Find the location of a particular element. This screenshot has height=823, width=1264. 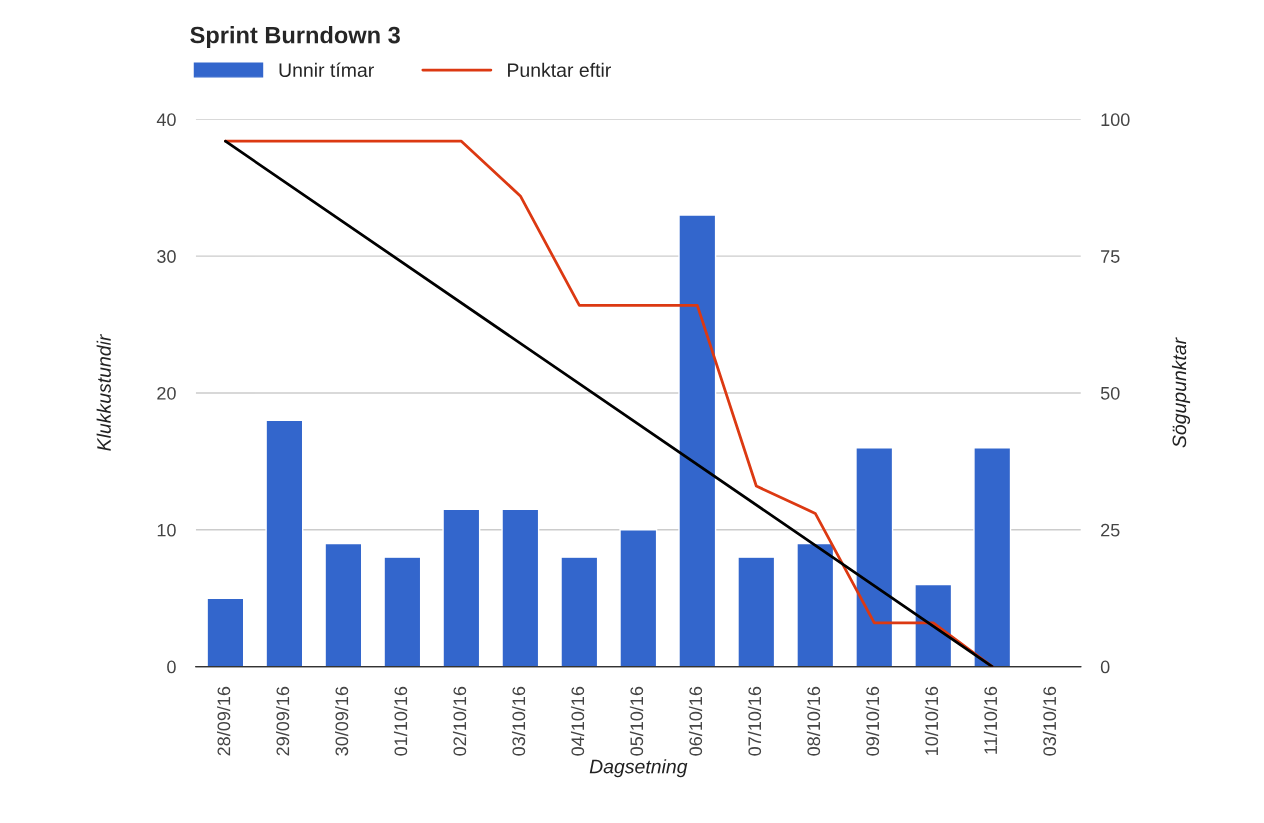

y-tick-label: 40 is located at coordinates (166, 120).